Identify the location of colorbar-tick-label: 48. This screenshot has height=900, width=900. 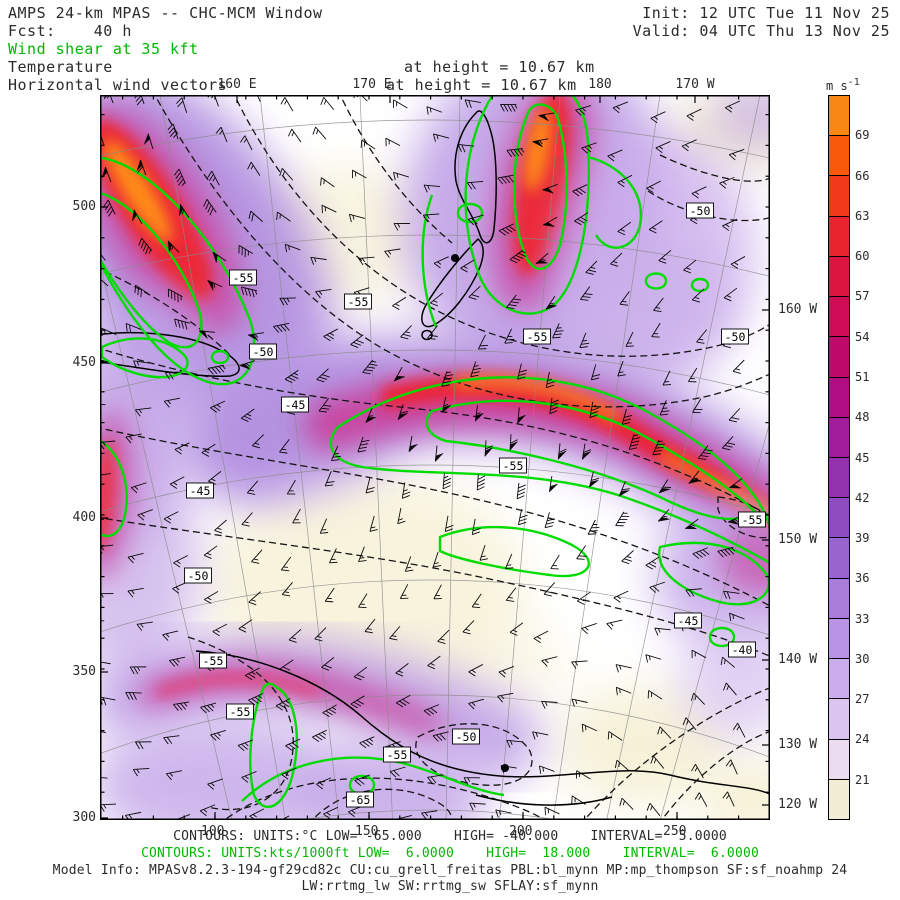
(862, 417).